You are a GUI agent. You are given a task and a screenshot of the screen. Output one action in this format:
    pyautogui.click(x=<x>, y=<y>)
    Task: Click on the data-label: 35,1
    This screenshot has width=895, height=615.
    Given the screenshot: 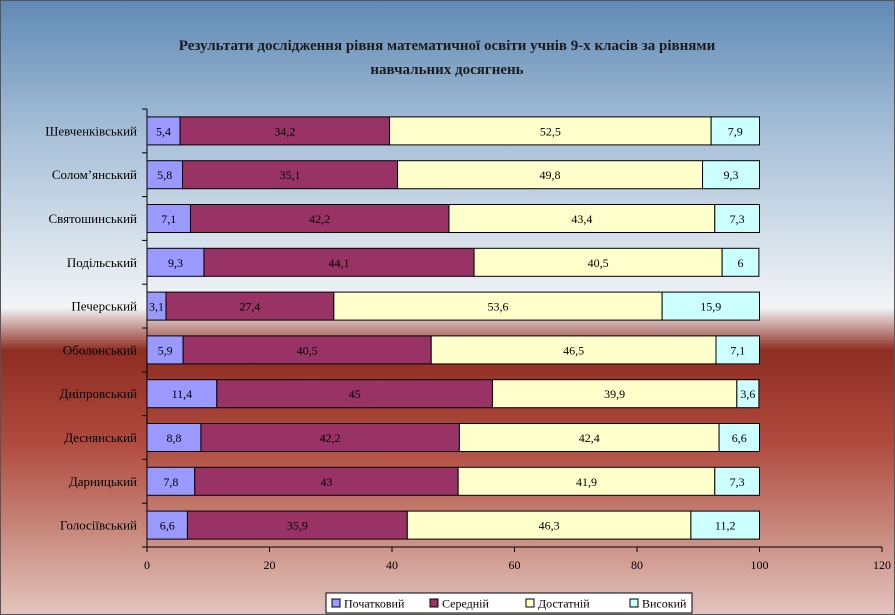 What is the action you would take?
    pyautogui.click(x=290, y=175)
    